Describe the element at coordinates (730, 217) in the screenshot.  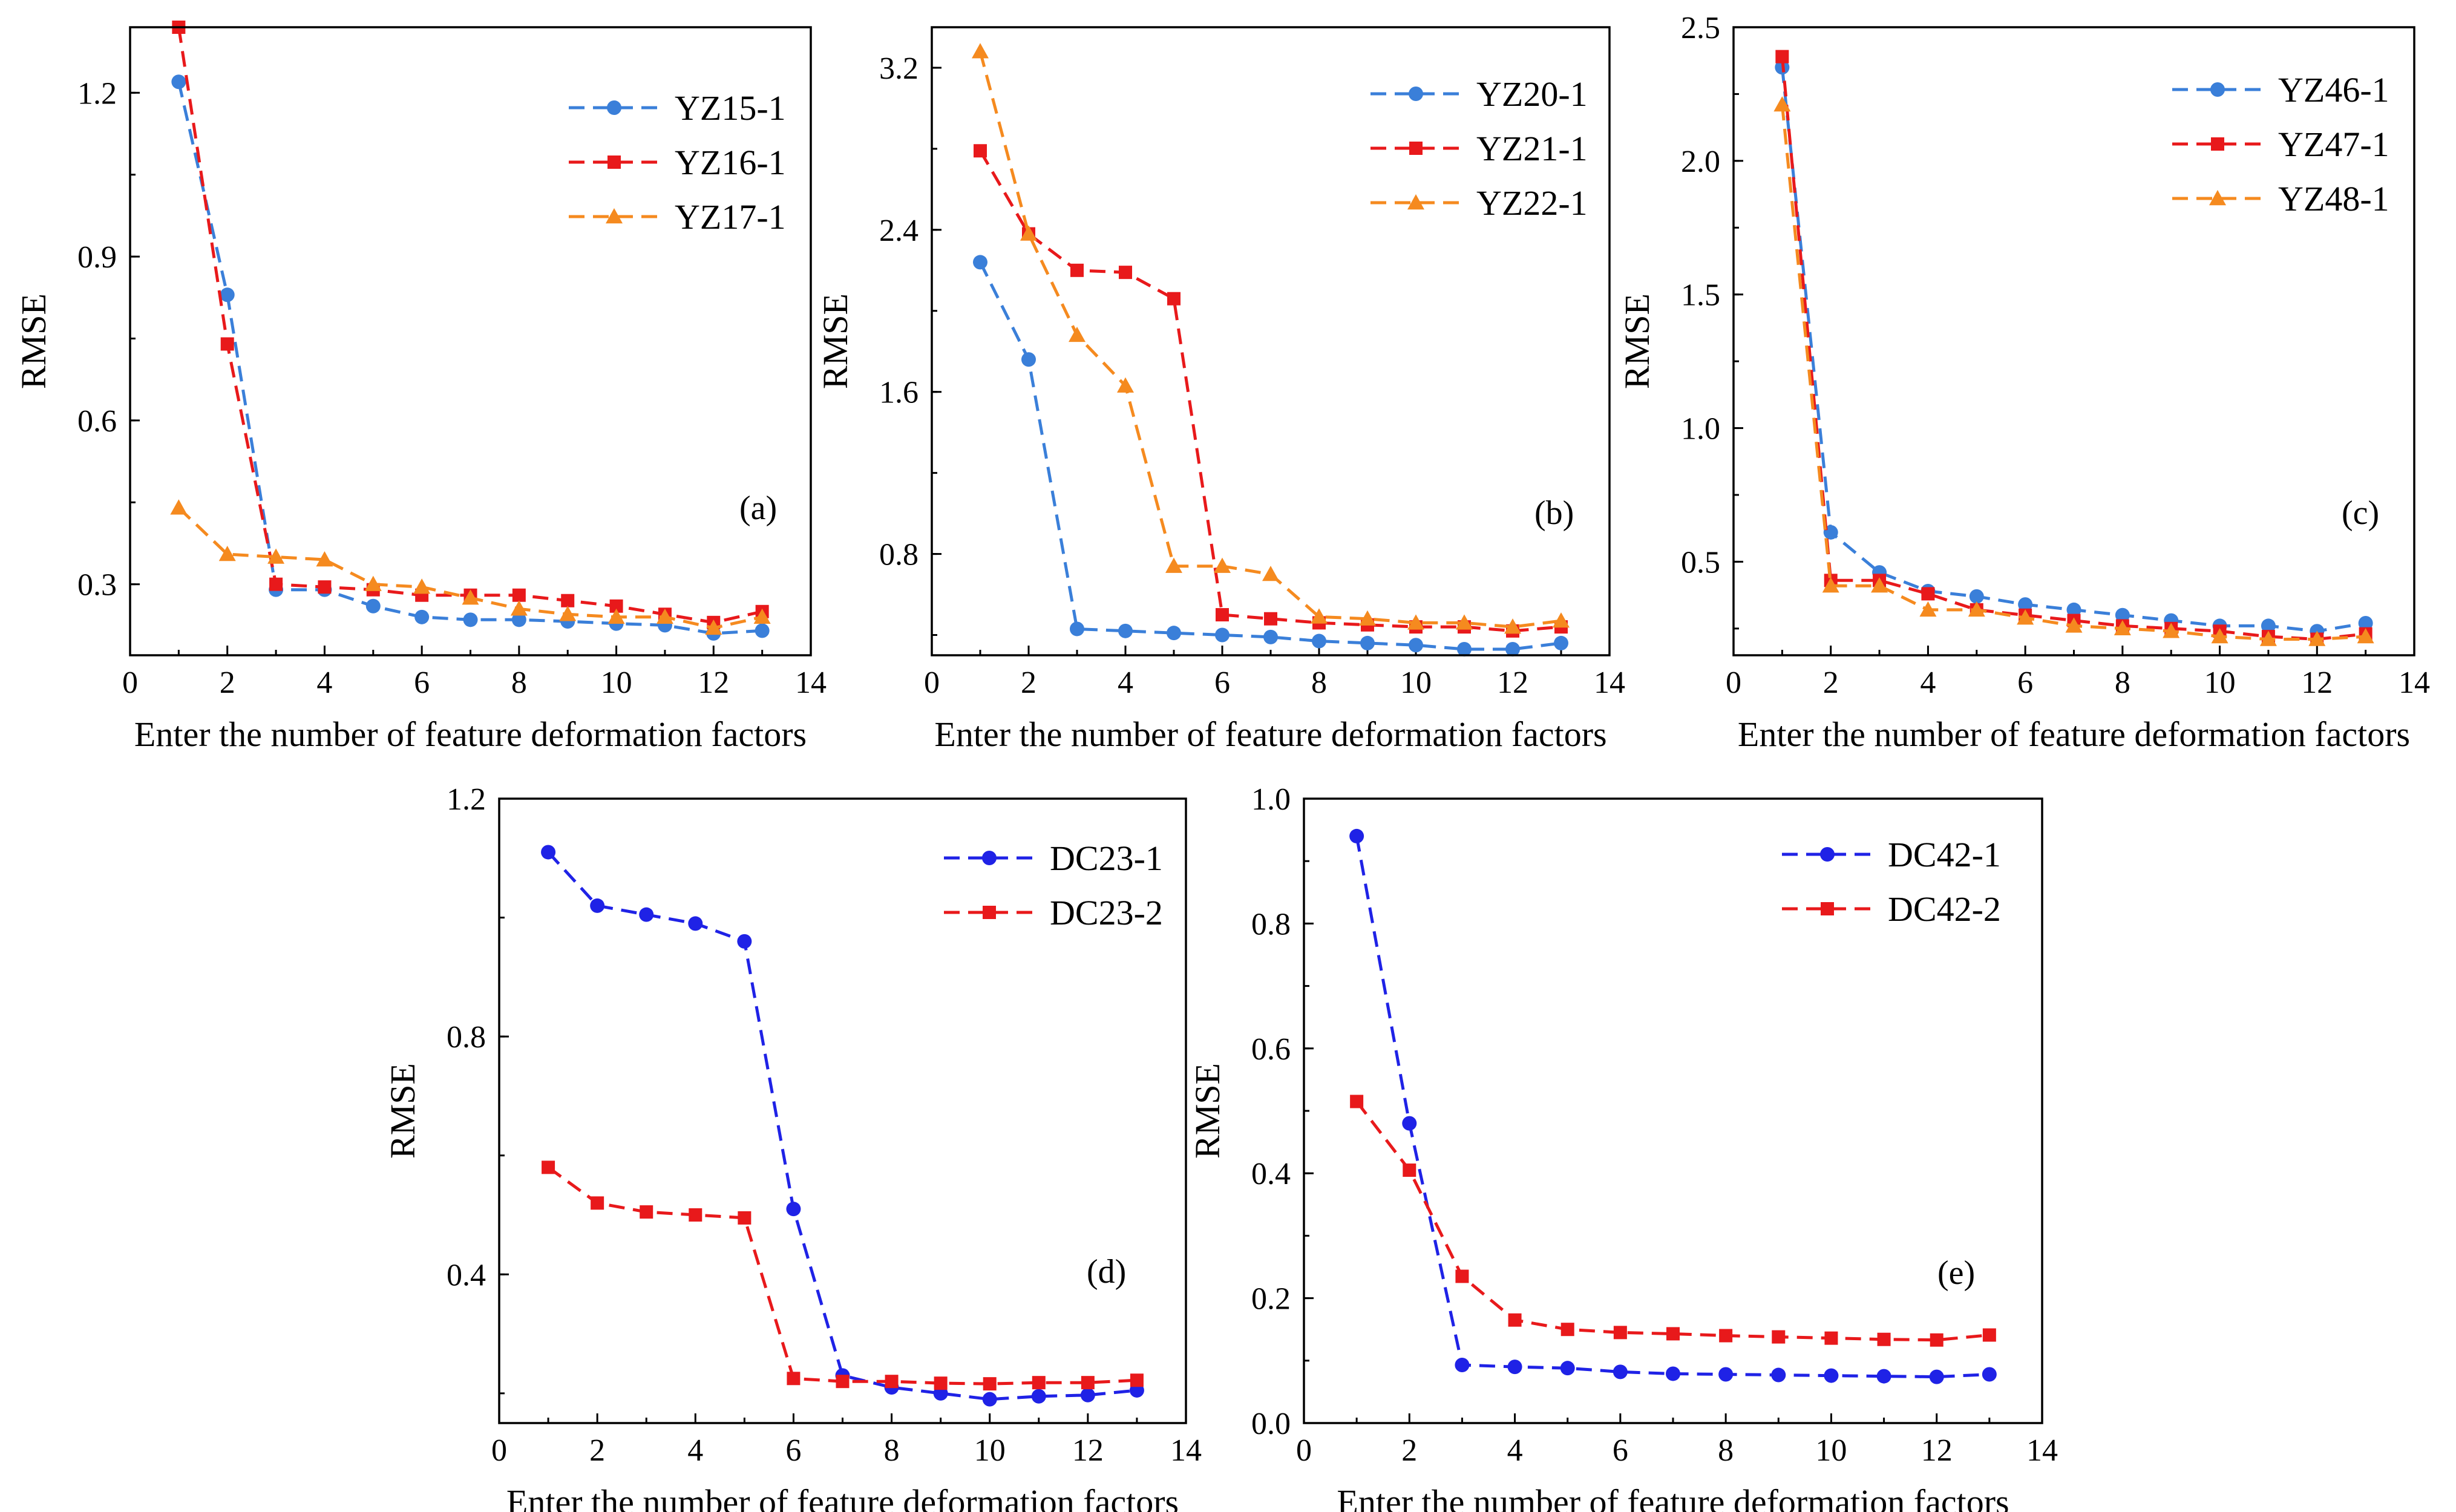
I see `legend-label: YZ17-1` at that location.